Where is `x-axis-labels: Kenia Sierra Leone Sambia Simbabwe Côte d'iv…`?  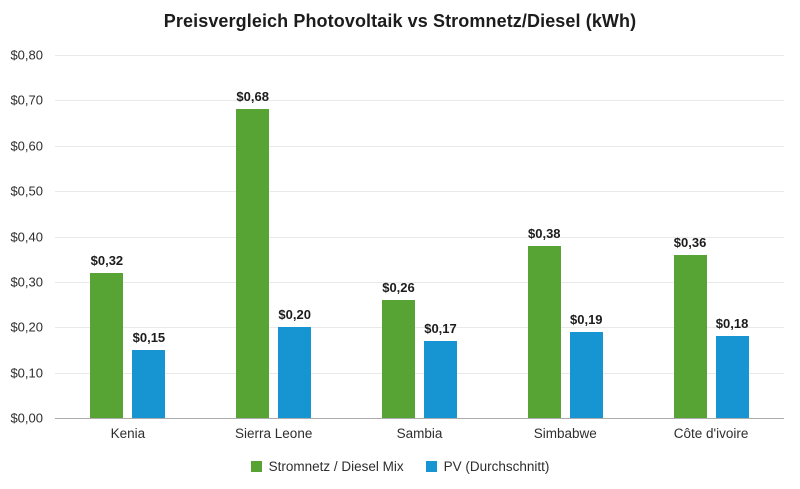 x-axis-labels: Kenia Sierra Leone Sambia Simbabwe Côte d'iv… is located at coordinates (419, 433).